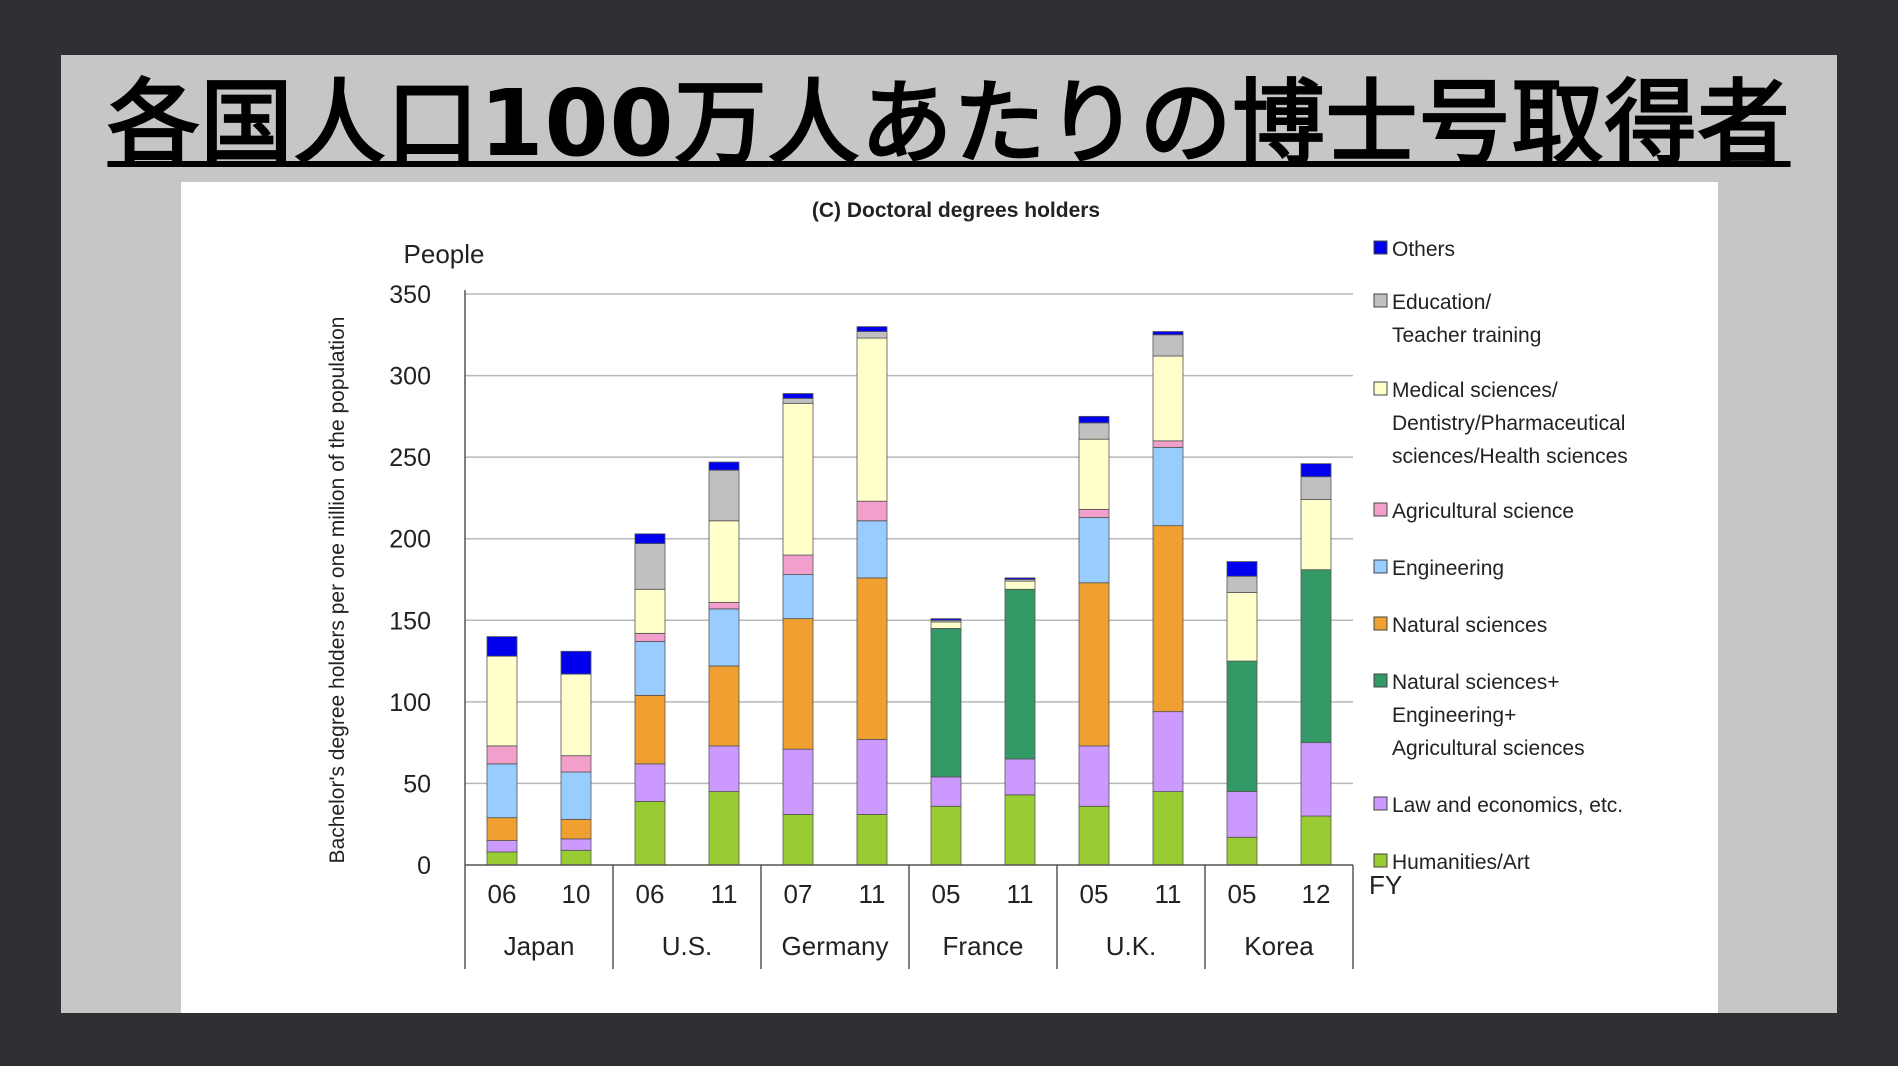 The image size is (1898, 1066). What do you see at coordinates (417, 784) in the screenshot?
I see `y-tick-label: 50` at bounding box center [417, 784].